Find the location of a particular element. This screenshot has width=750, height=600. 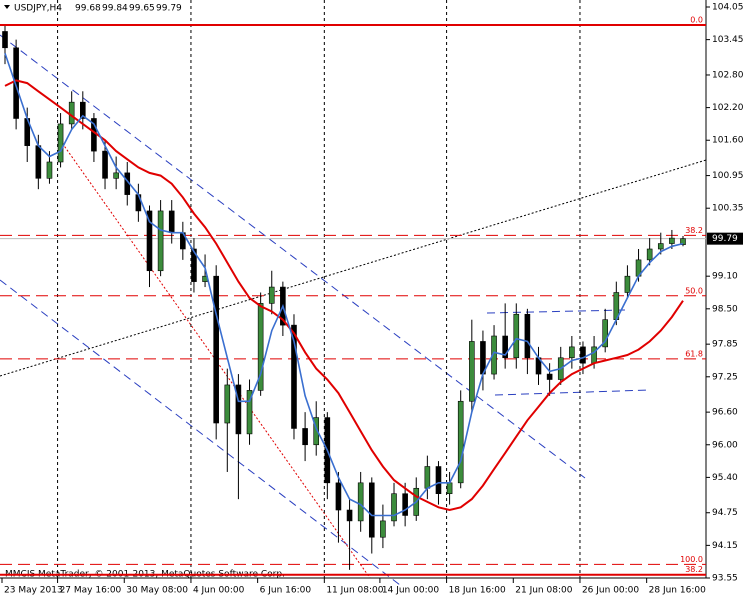

fib-label: 100.0 is located at coordinates (691, 559).